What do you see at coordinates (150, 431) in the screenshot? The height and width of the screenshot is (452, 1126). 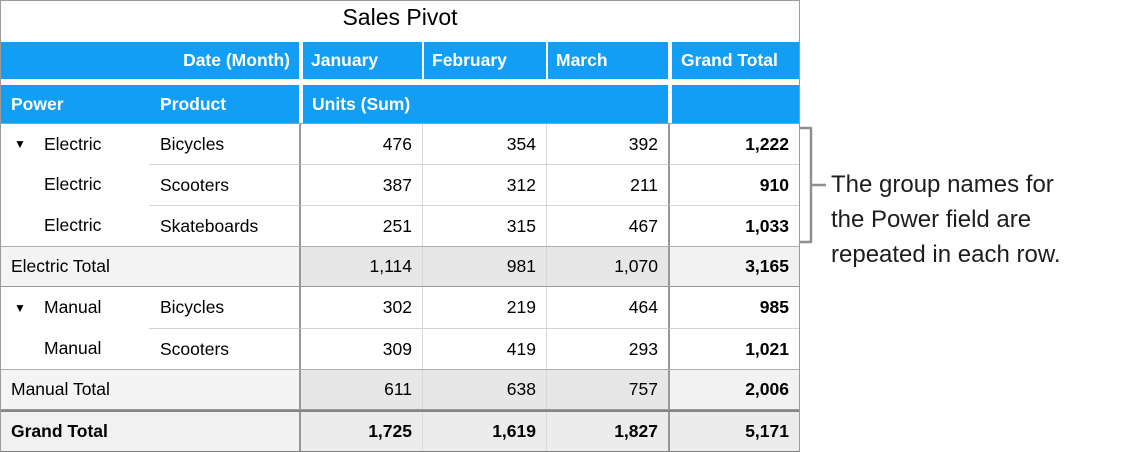 I see `cell-grand-total-label: Grand Total` at bounding box center [150, 431].